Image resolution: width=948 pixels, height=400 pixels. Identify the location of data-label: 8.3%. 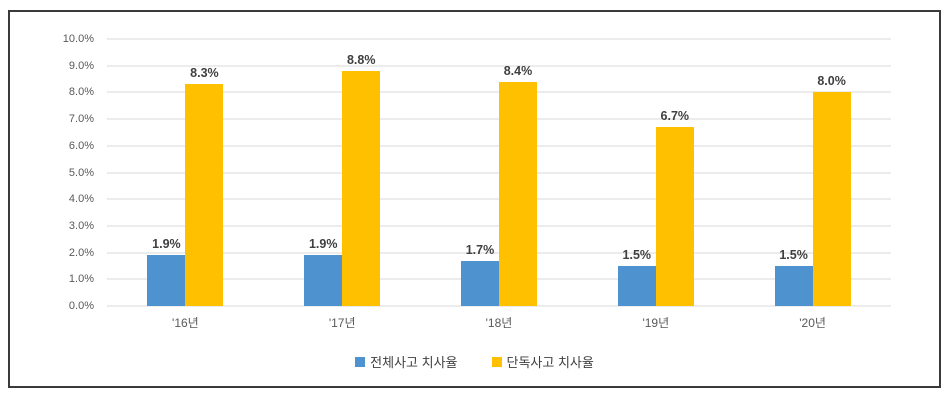
(204, 73).